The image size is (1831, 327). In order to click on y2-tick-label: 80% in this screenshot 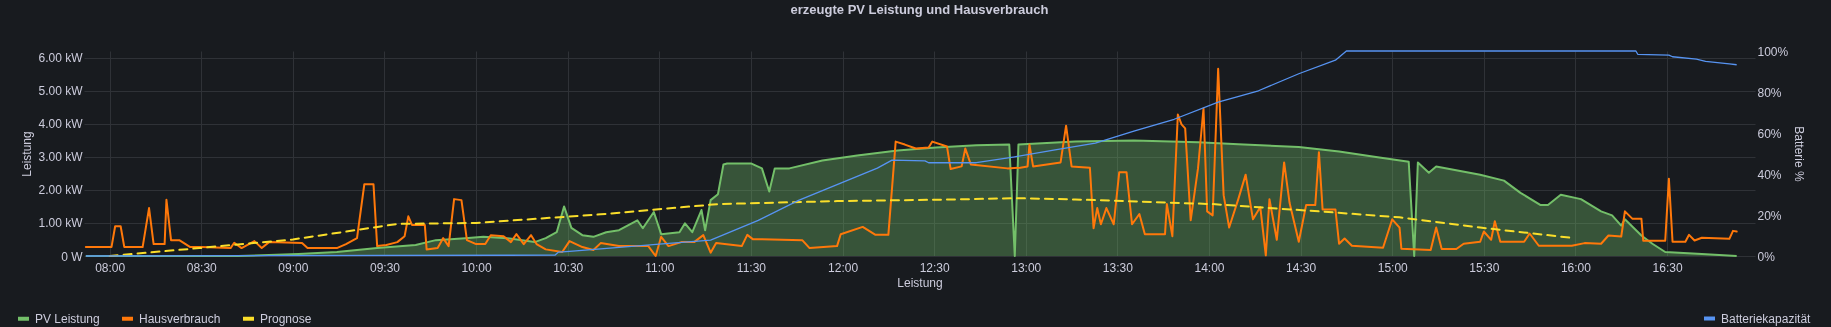, I will do `click(1769, 92)`.